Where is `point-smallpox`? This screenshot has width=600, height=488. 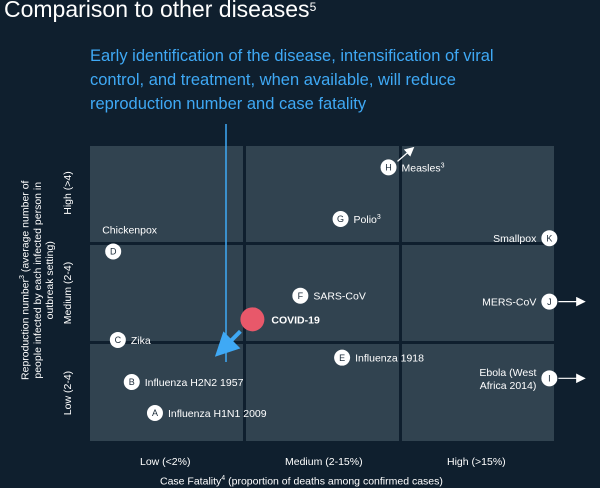
point-smallpox is located at coordinates (549, 238).